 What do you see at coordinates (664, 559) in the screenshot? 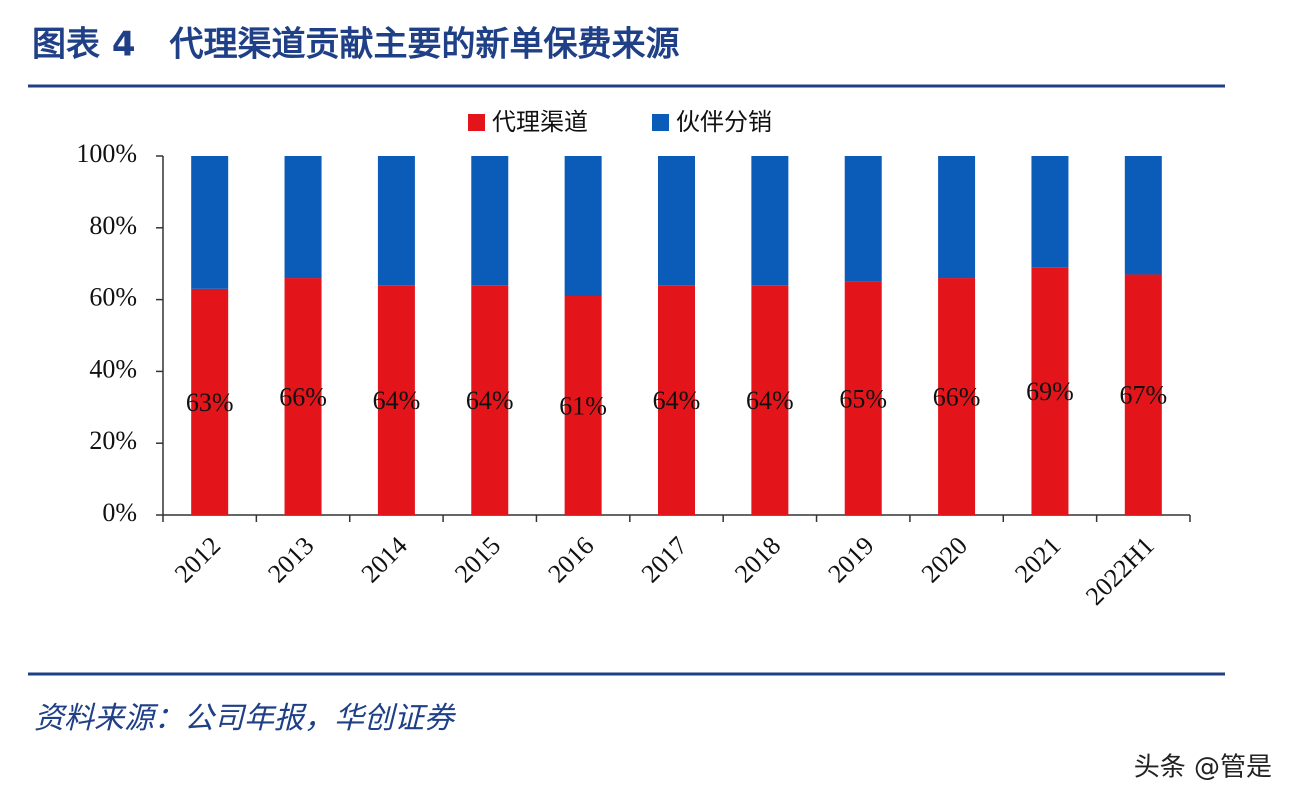
I see `x-tick-label: 2017` at bounding box center [664, 559].